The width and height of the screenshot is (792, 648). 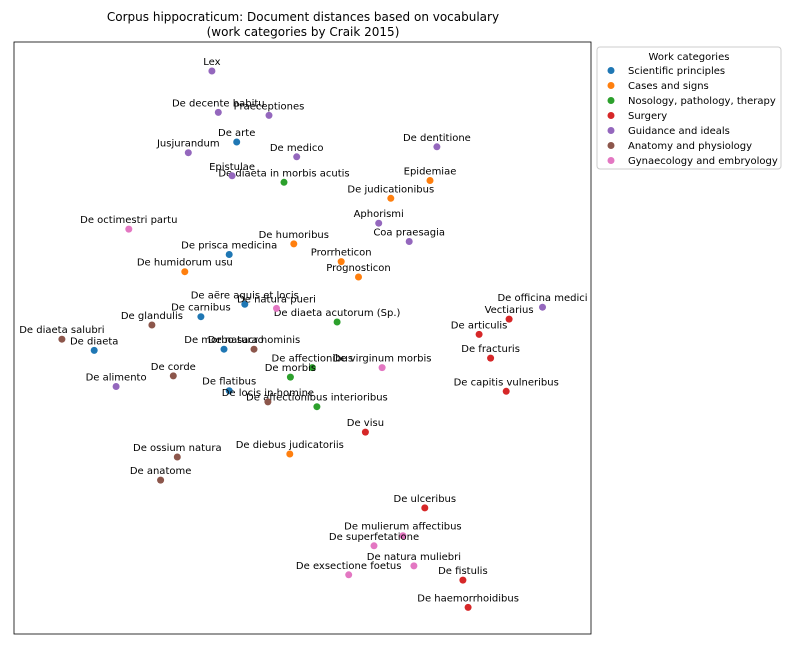 What do you see at coordinates (161, 471) in the screenshot?
I see `point-label-de-anatome: De anatome` at bounding box center [161, 471].